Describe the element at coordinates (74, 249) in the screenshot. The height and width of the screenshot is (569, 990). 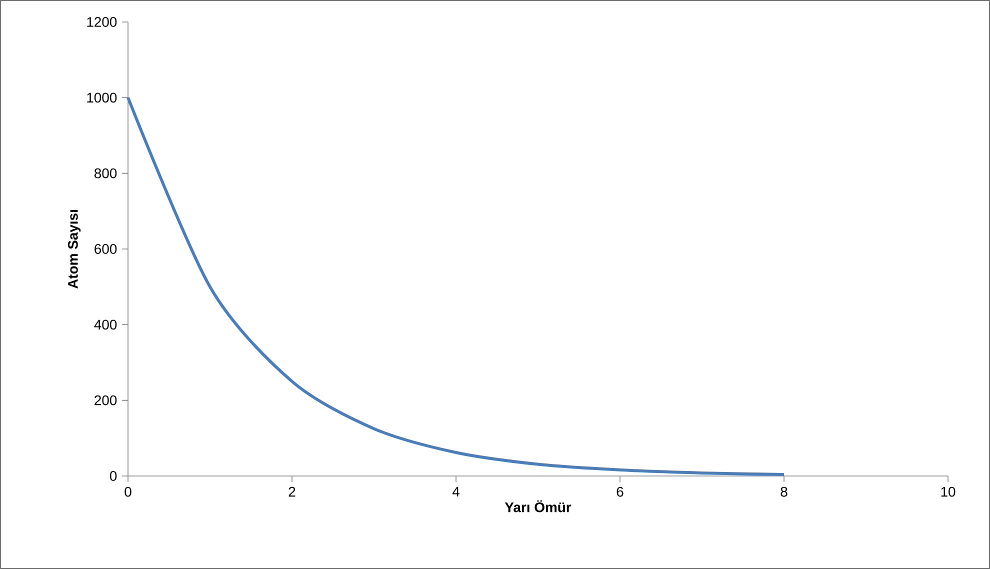
I see `y-axis-title: Atom Sayısı` at that location.